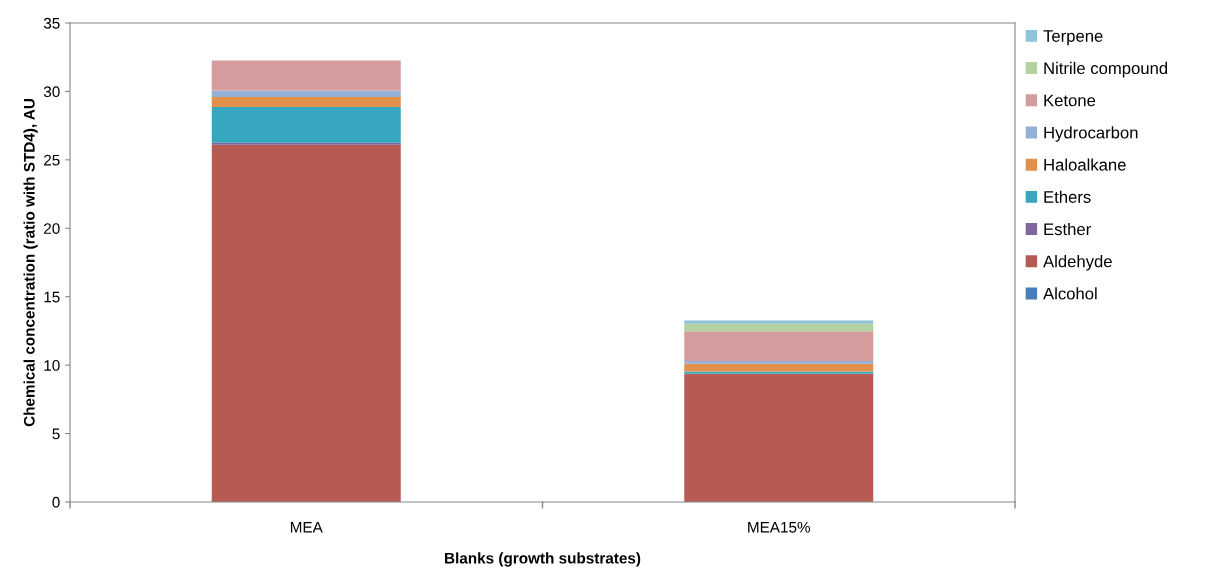  Describe the element at coordinates (52, 297) in the screenshot. I see `y-tick-label: 15` at that location.